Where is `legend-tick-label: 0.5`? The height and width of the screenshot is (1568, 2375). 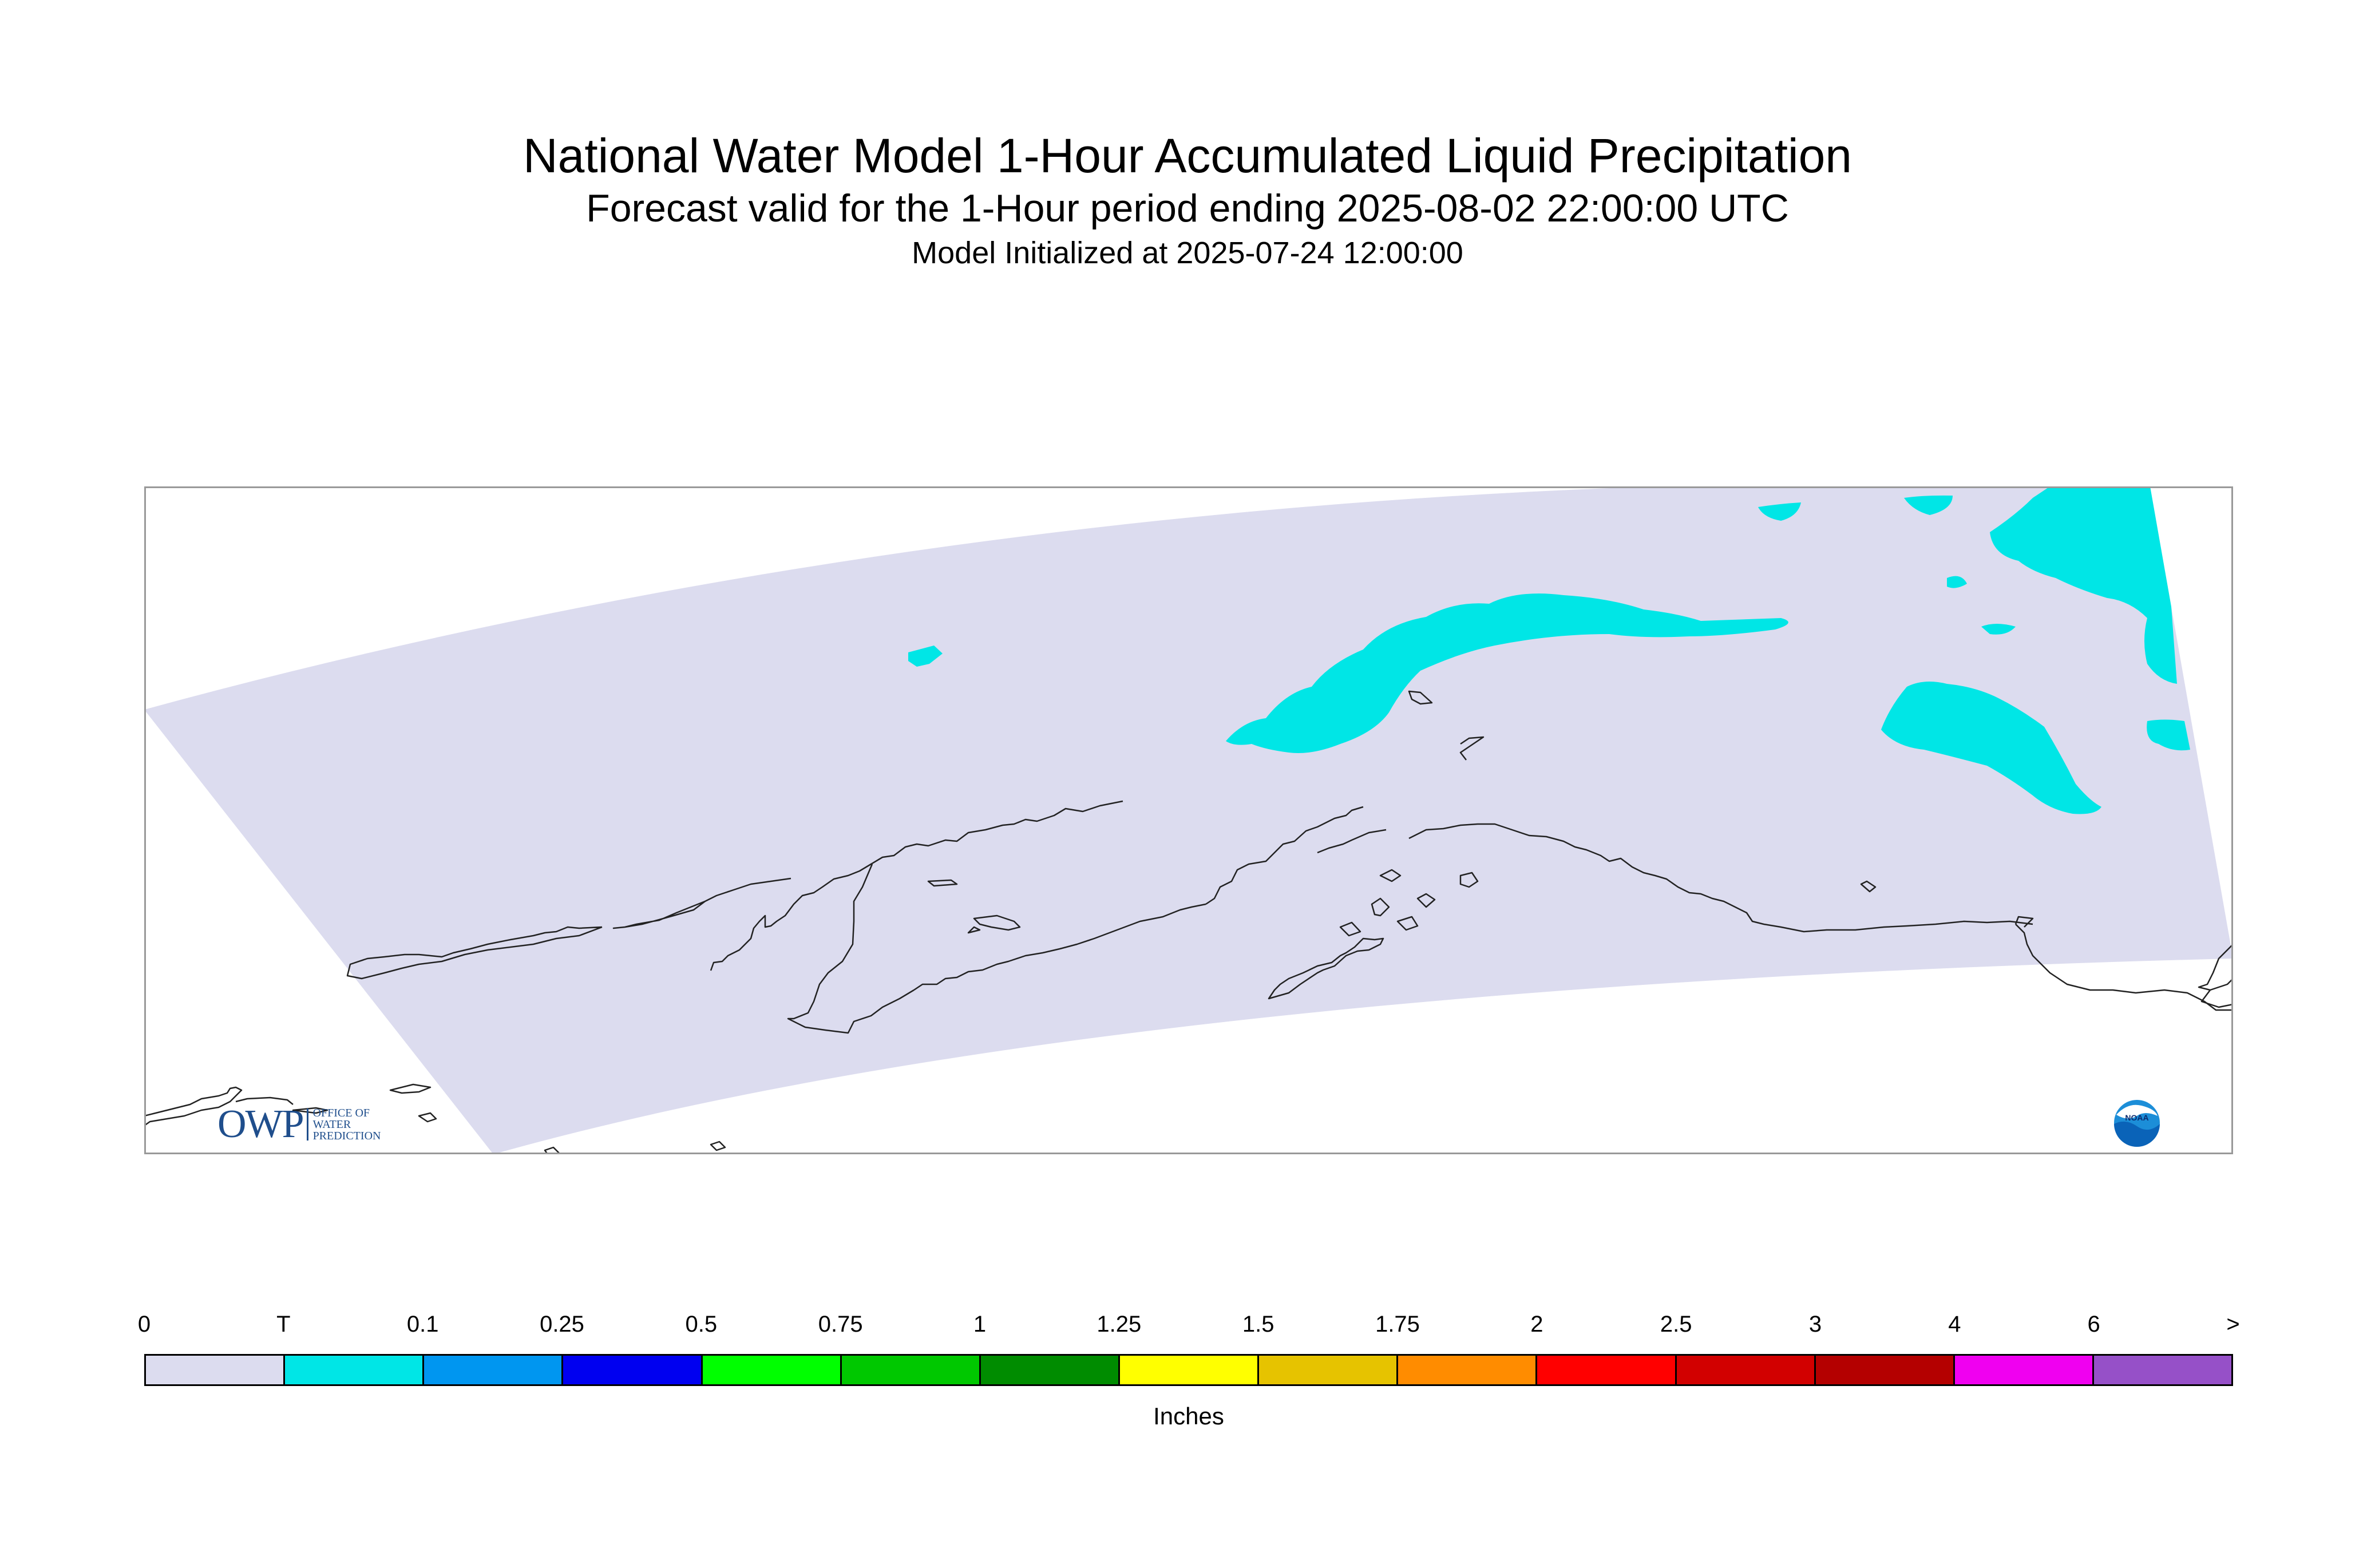
legend-tick-label: 0.5 is located at coordinates (701, 1324).